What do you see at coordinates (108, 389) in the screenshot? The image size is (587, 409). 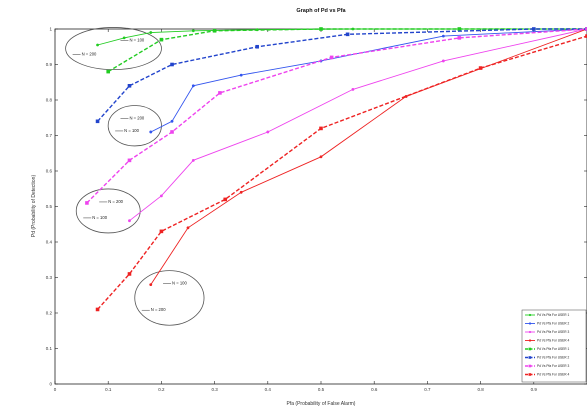 I see `x-tick-label: 0.1` at bounding box center [108, 389].